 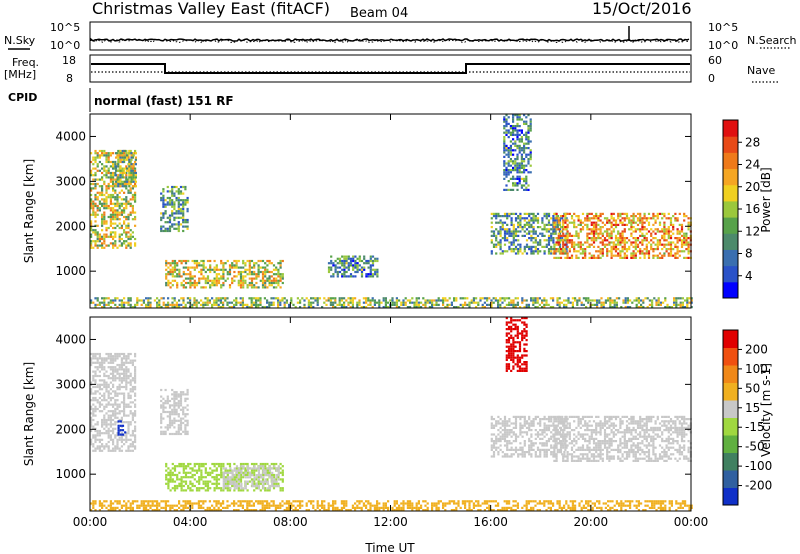 I want to click on nsearch-line, so click(x=390, y=41).